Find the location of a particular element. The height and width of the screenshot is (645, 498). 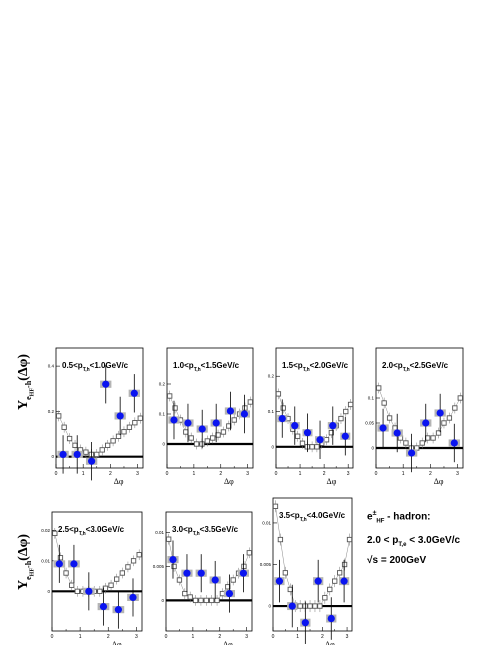

y-axis-label-top: YeHF-h(Δφ) is located at coordinates (26, 382).